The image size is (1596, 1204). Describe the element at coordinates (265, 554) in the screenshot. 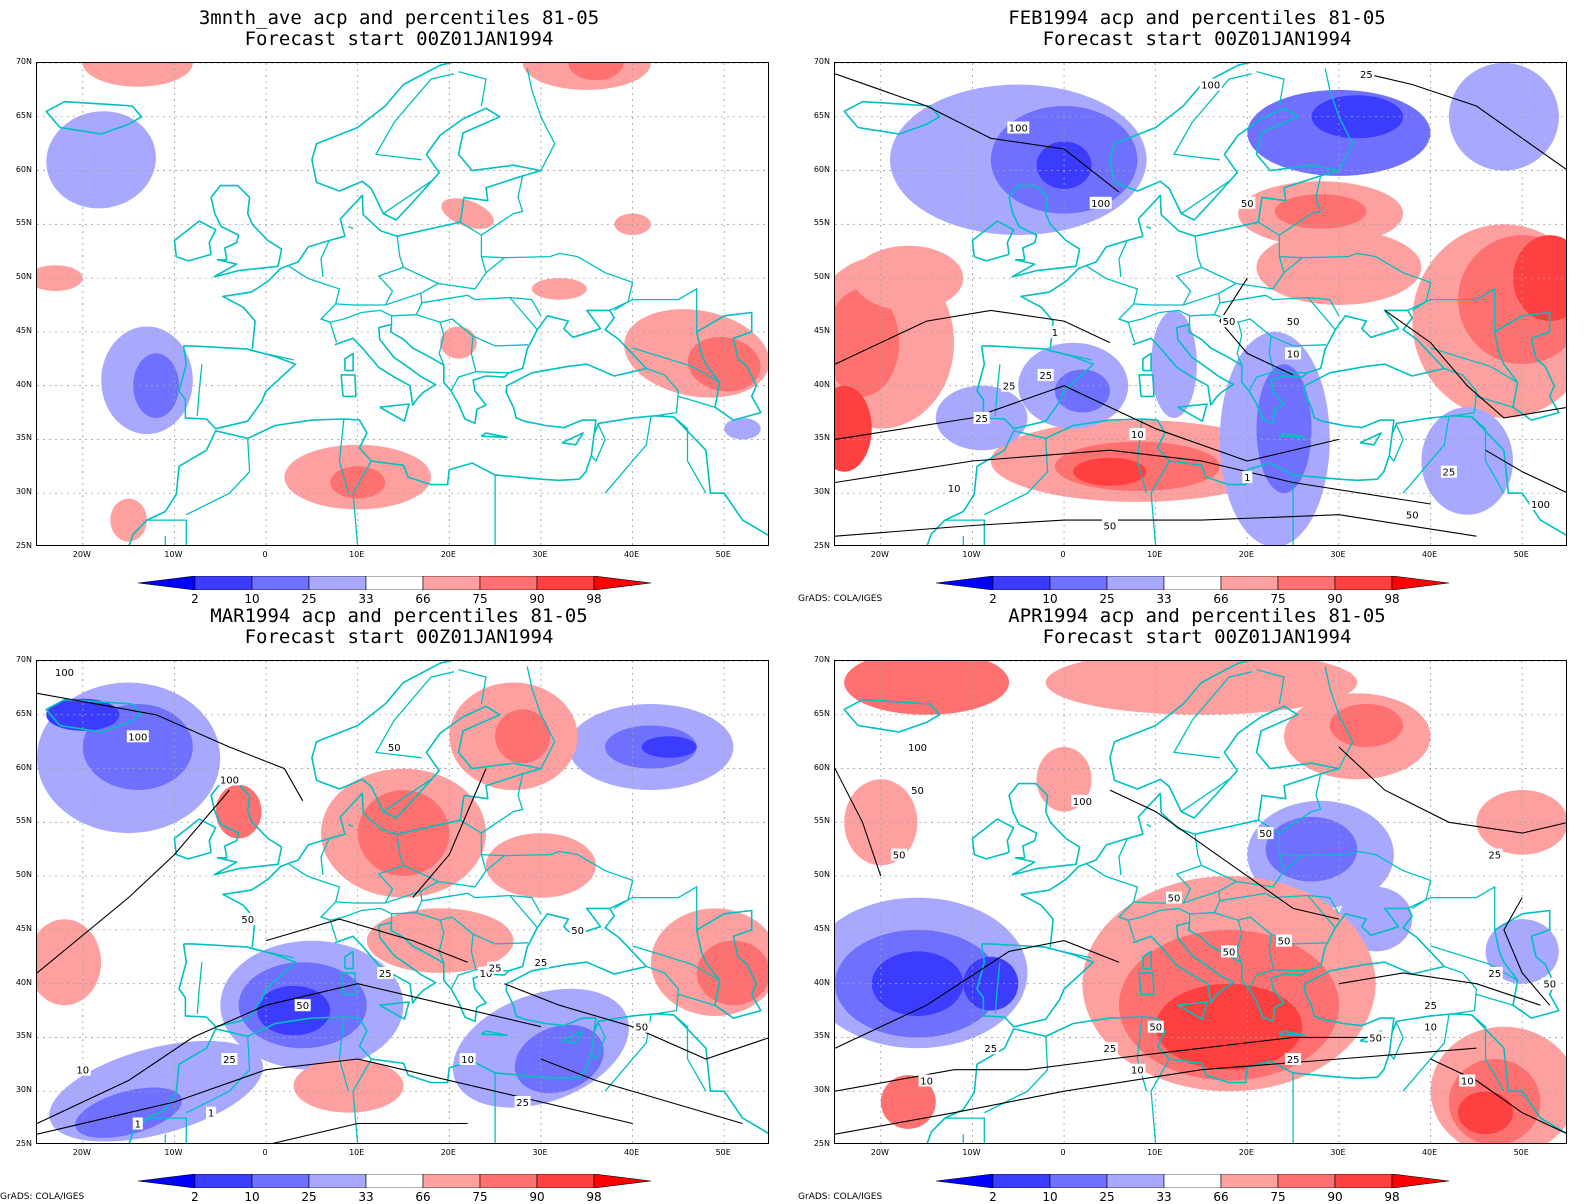

I see `lon-tick-label: 0` at that location.